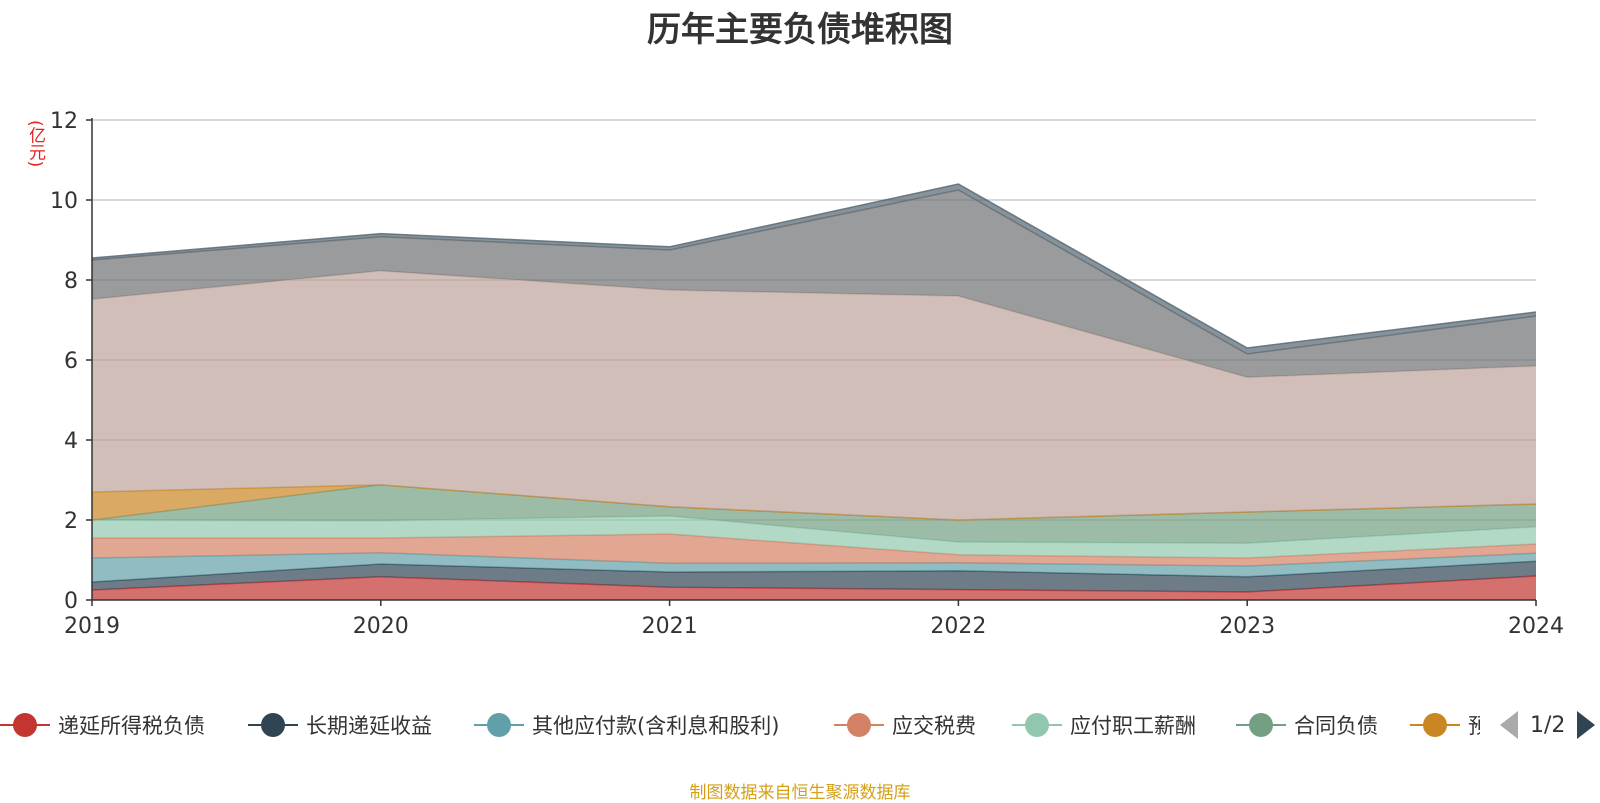  I want to click on legend-item: 其他应付款(含利息和股利), so click(626, 725).